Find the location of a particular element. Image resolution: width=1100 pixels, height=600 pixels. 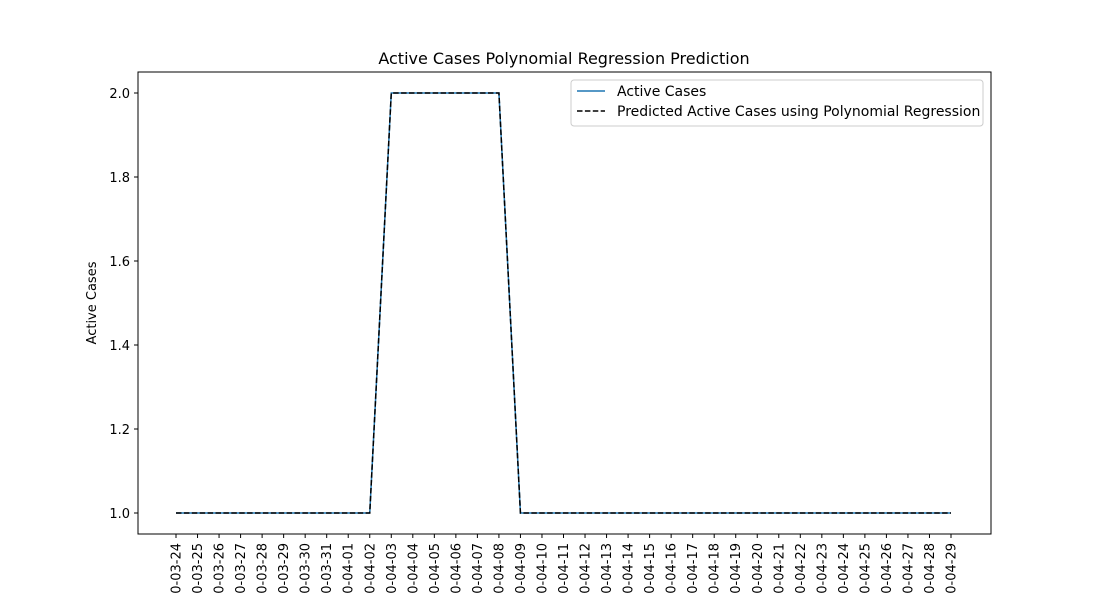

legend-frame is located at coordinates (777, 103).